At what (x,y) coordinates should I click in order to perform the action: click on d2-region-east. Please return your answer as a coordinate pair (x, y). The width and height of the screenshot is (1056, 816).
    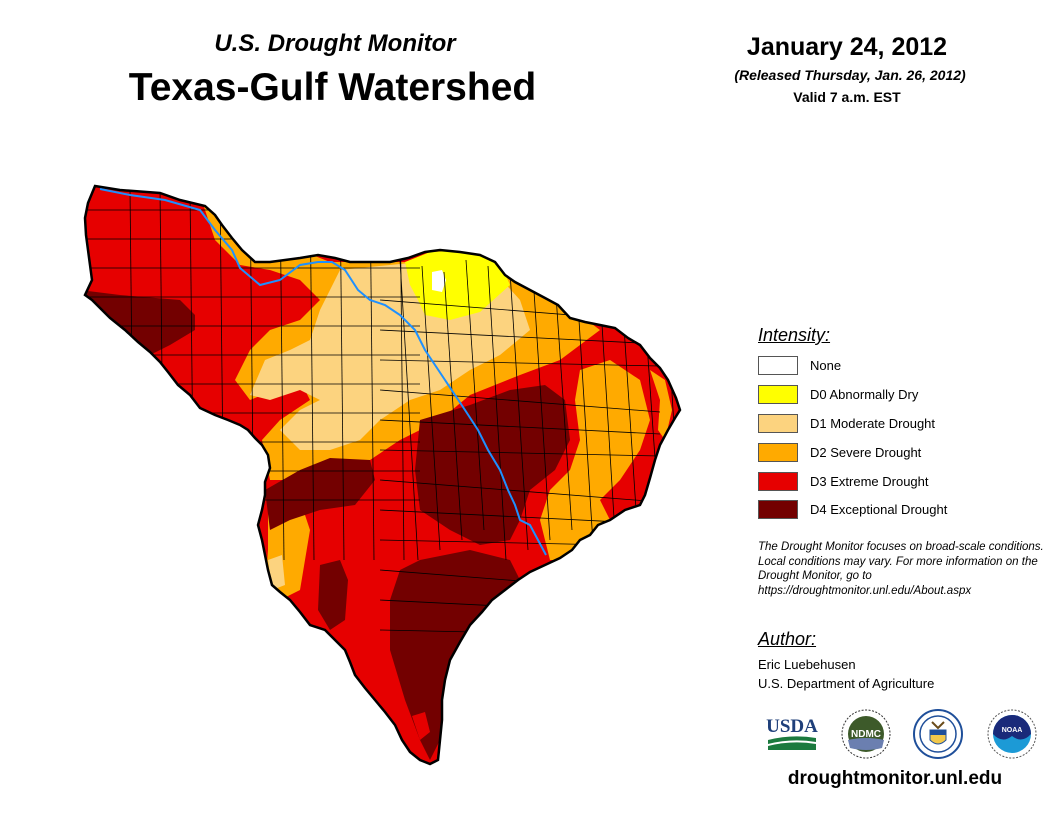
    Looking at the image, I should click on (595, 460).